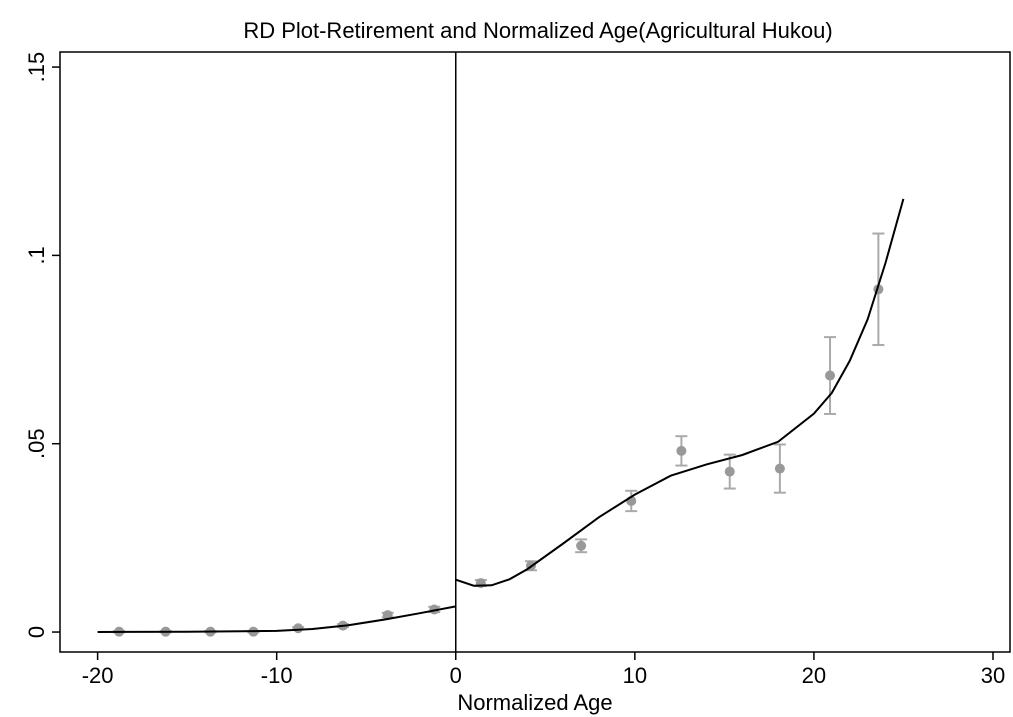  What do you see at coordinates (36, 632) in the screenshot?
I see `y-tick-label: 0` at bounding box center [36, 632].